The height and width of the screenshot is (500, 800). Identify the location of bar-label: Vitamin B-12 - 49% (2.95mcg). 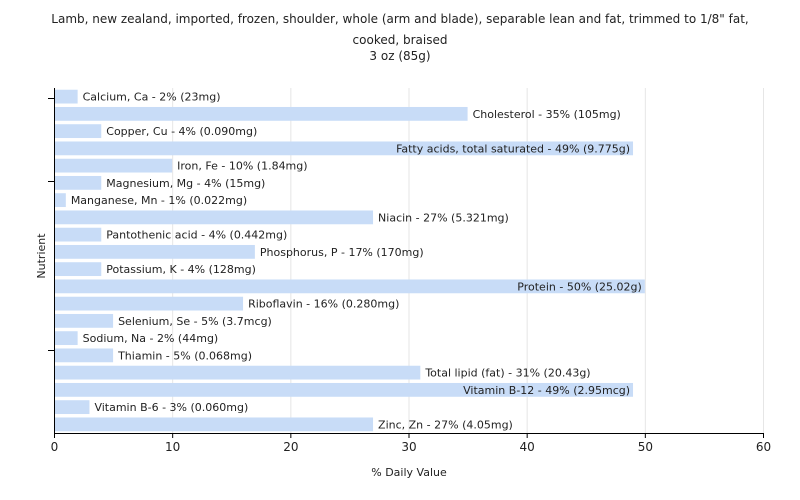
(546, 390).